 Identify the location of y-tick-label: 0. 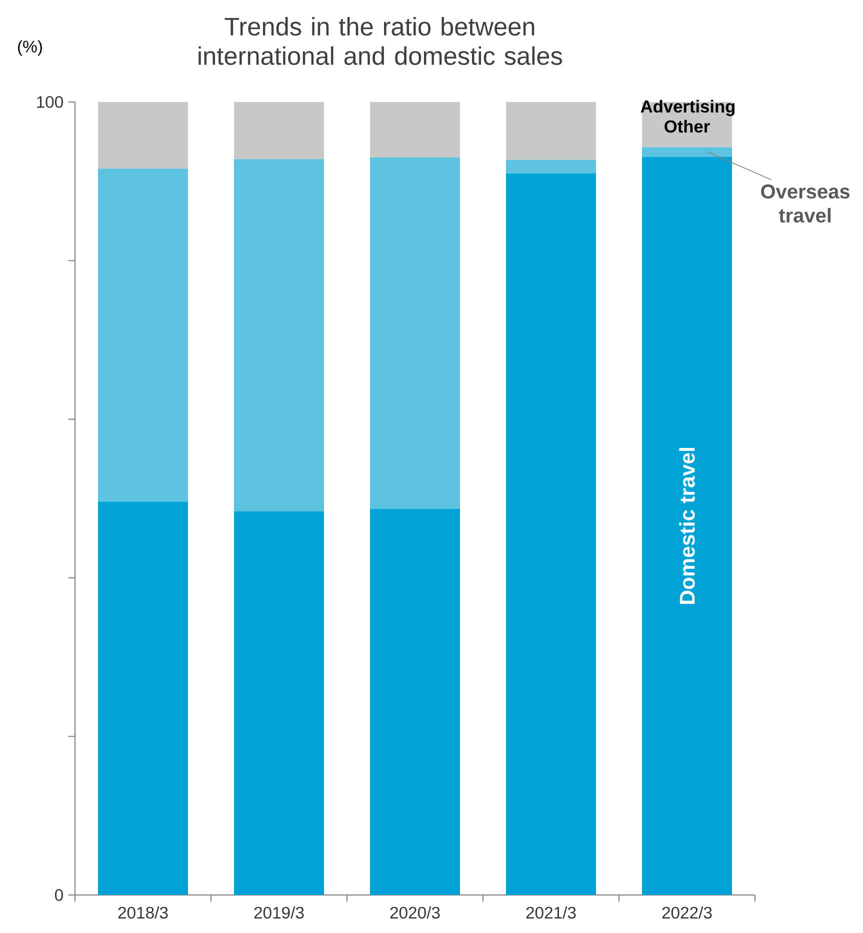
(59, 895).